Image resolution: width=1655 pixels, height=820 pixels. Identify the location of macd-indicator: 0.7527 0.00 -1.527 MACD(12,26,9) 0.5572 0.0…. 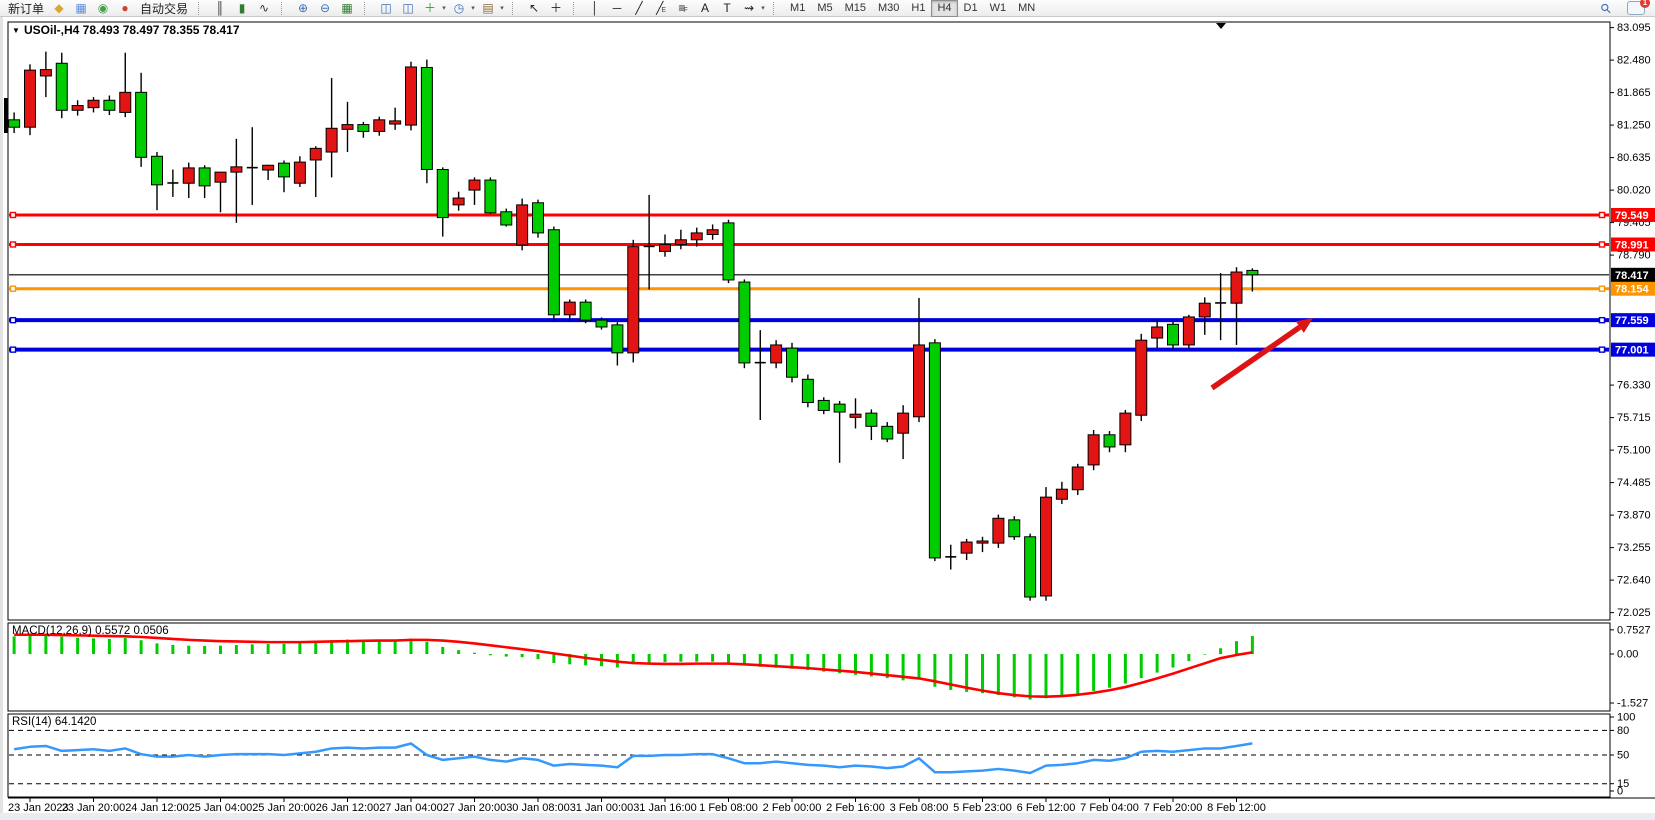
(831, 666).